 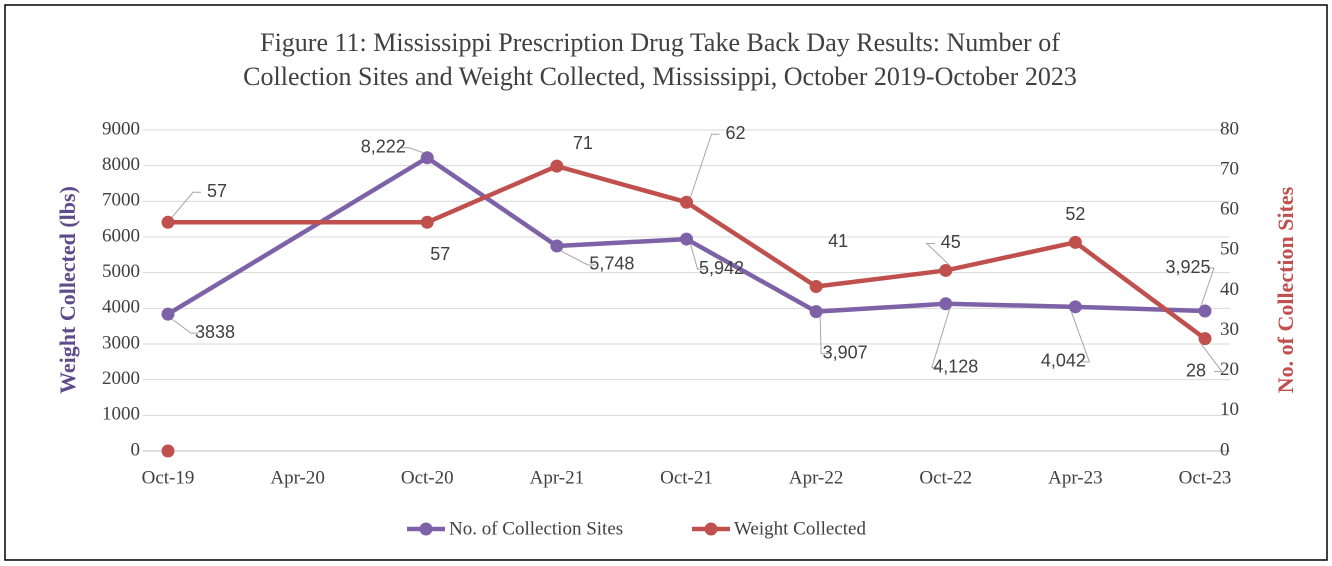 What do you see at coordinates (1229, 369) in the screenshot?
I see `y2-tick-label: 20` at bounding box center [1229, 369].